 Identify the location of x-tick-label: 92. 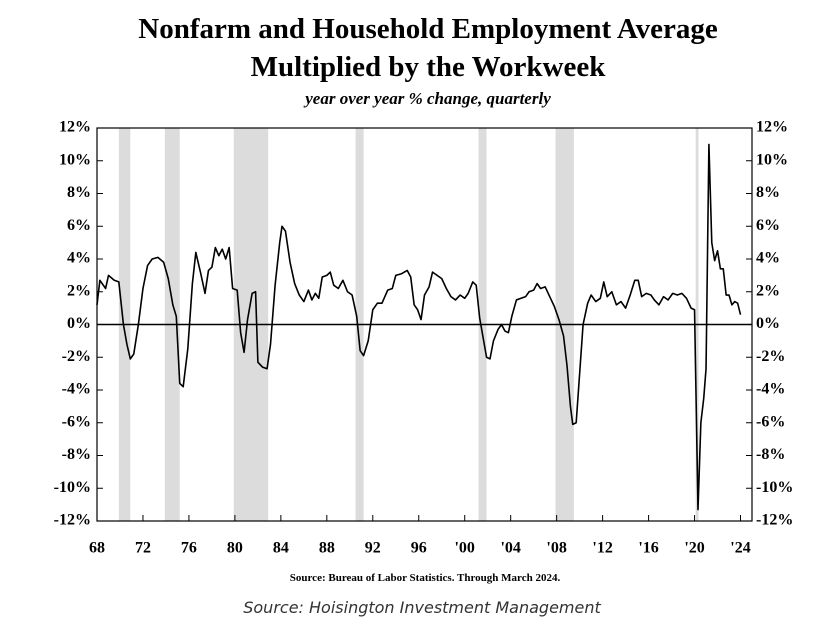
(373, 548).